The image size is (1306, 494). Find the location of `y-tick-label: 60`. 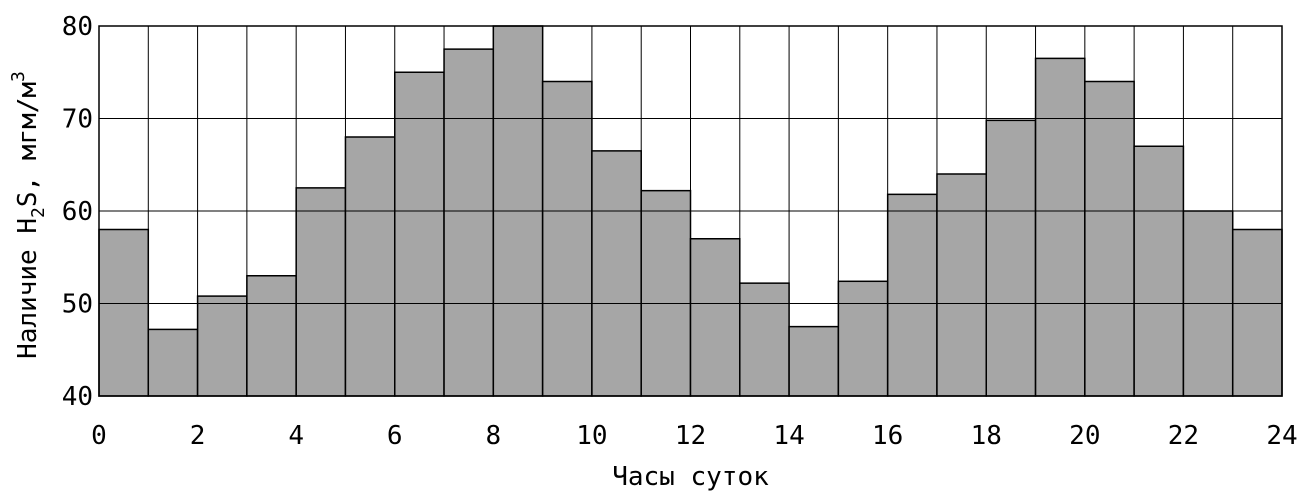

y-tick-label: 60 is located at coordinates (77, 212).